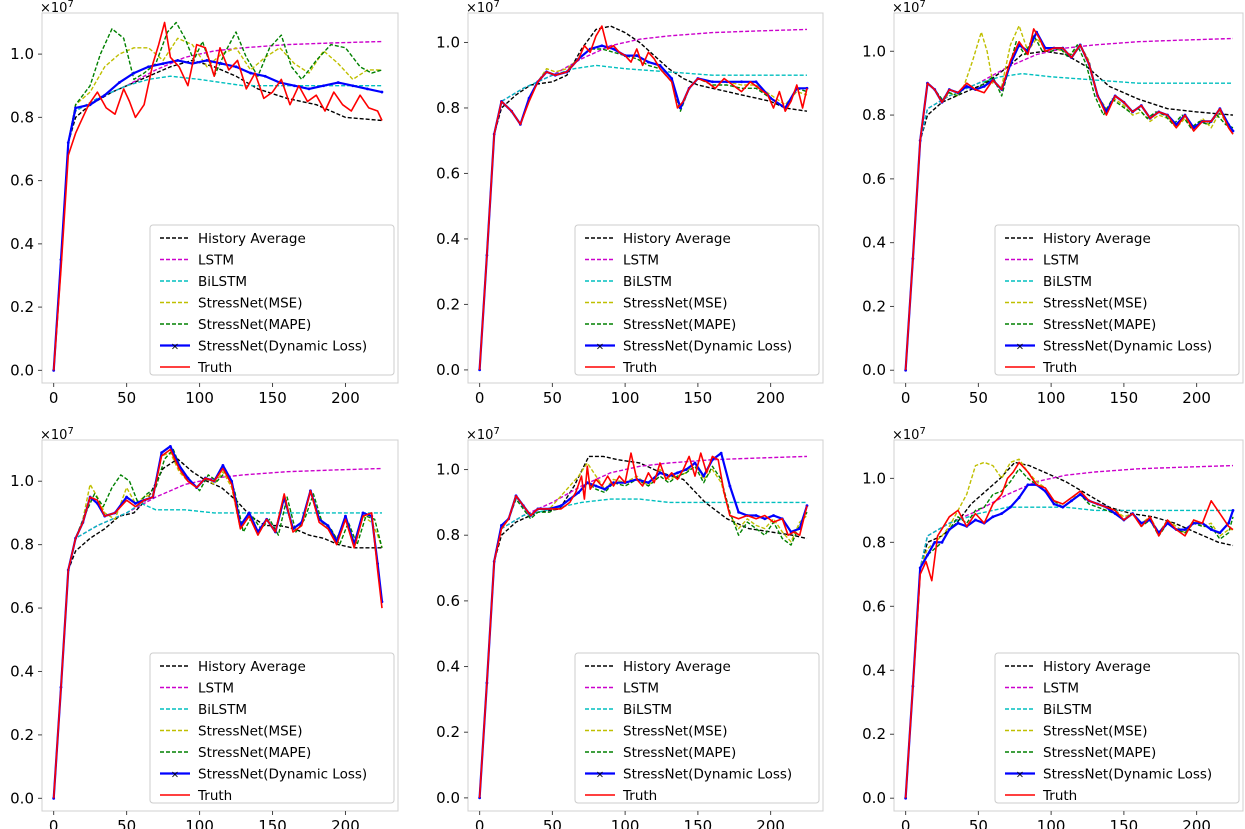 This screenshot has height=829, width=1245. What do you see at coordinates (22, 244) in the screenshot?
I see `y-tick-label: 0.4` at bounding box center [22, 244].